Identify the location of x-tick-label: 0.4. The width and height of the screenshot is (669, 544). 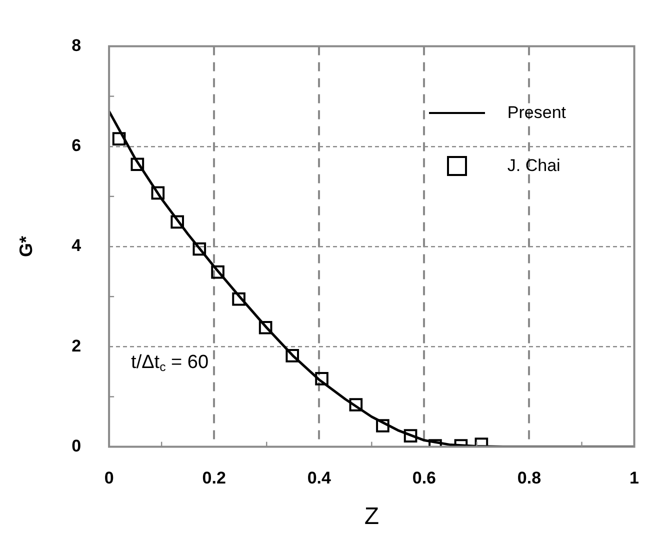
(319, 478).